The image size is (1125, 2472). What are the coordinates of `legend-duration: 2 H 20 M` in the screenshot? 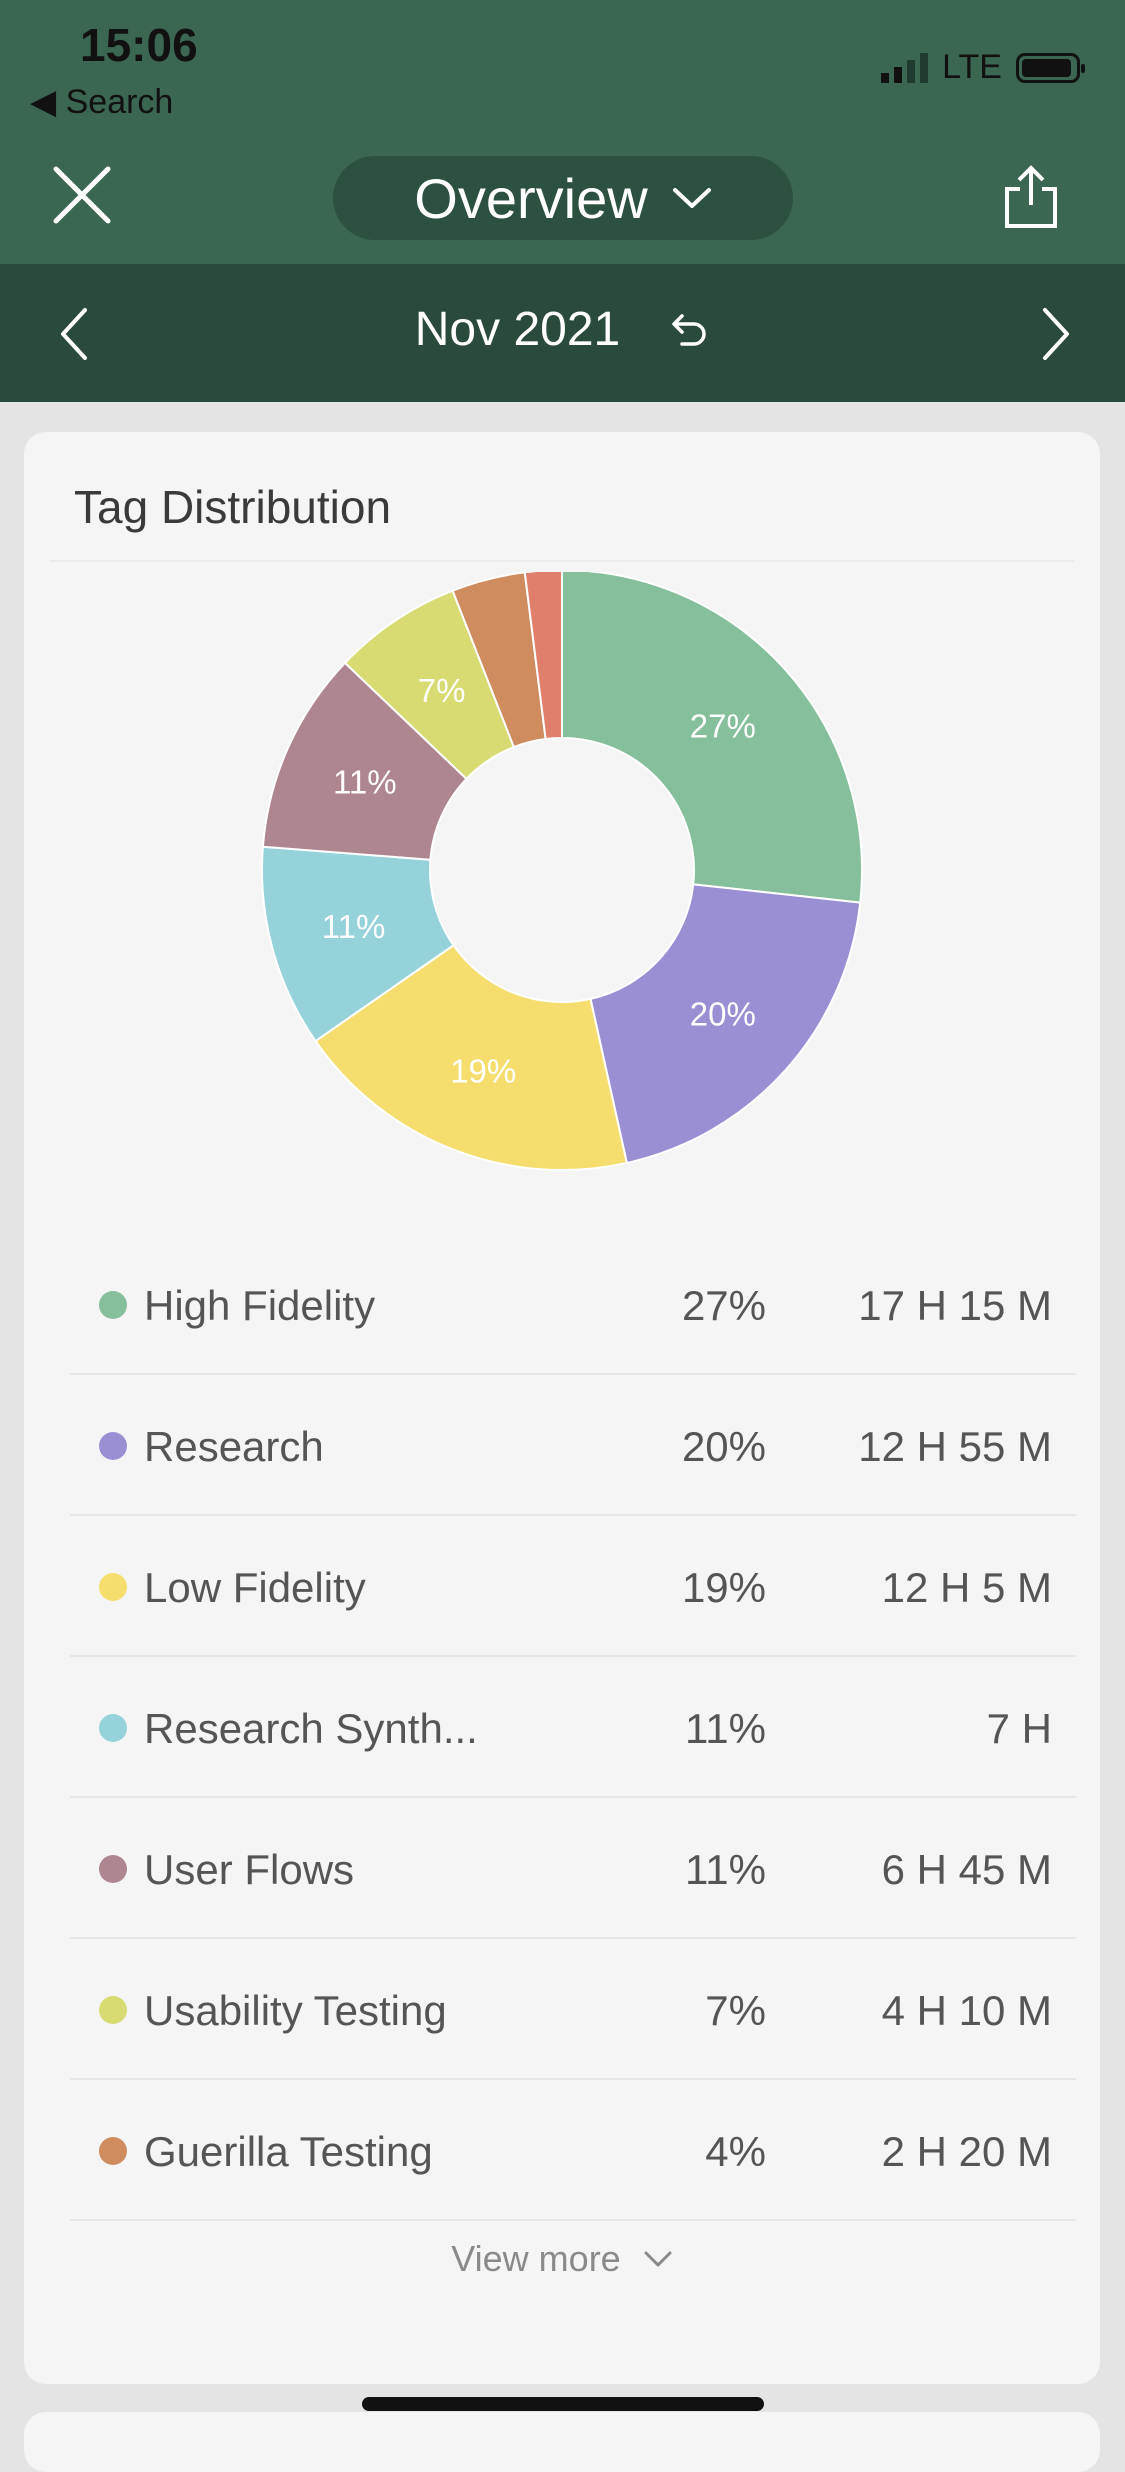 It's located at (966, 2151).